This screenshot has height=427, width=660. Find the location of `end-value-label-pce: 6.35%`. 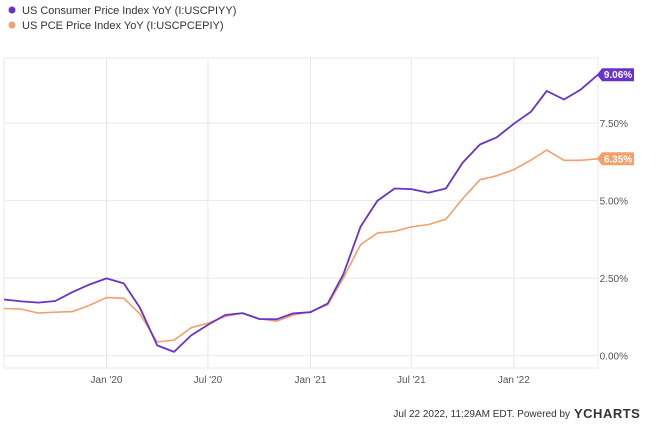

end-value-label-pce: 6.35% is located at coordinates (618, 159).